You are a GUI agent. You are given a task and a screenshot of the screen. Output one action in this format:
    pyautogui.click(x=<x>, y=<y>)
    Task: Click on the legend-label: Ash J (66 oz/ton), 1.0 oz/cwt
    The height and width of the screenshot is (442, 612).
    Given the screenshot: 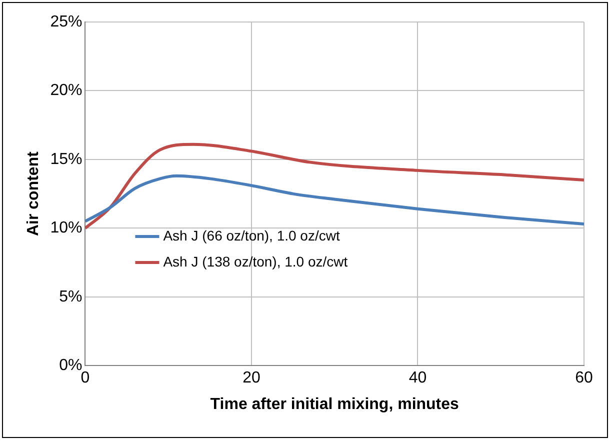 What is the action you would take?
    pyautogui.click(x=251, y=235)
    